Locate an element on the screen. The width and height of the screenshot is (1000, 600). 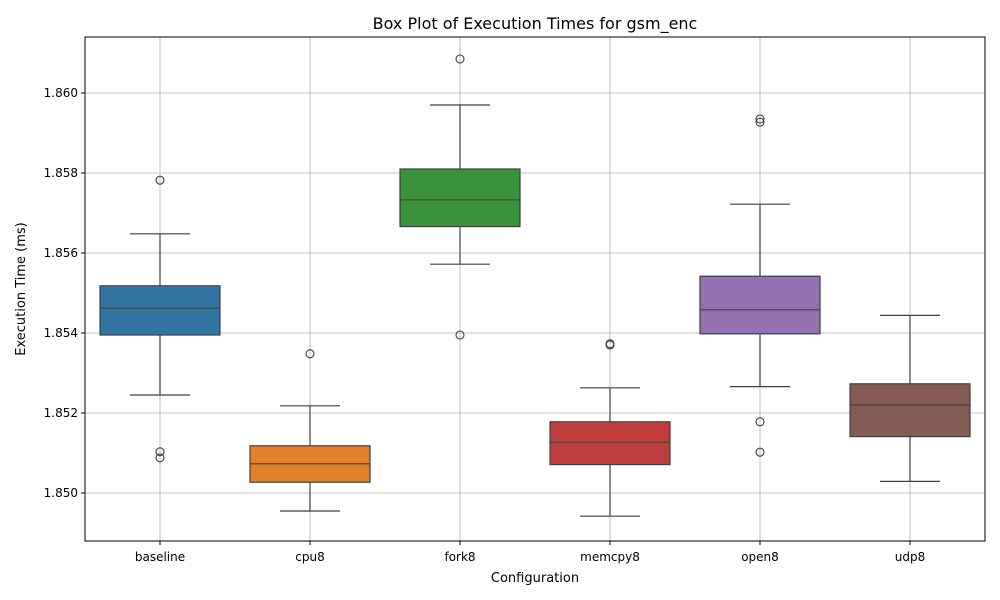
box-group-fork8 is located at coordinates (460, 197).